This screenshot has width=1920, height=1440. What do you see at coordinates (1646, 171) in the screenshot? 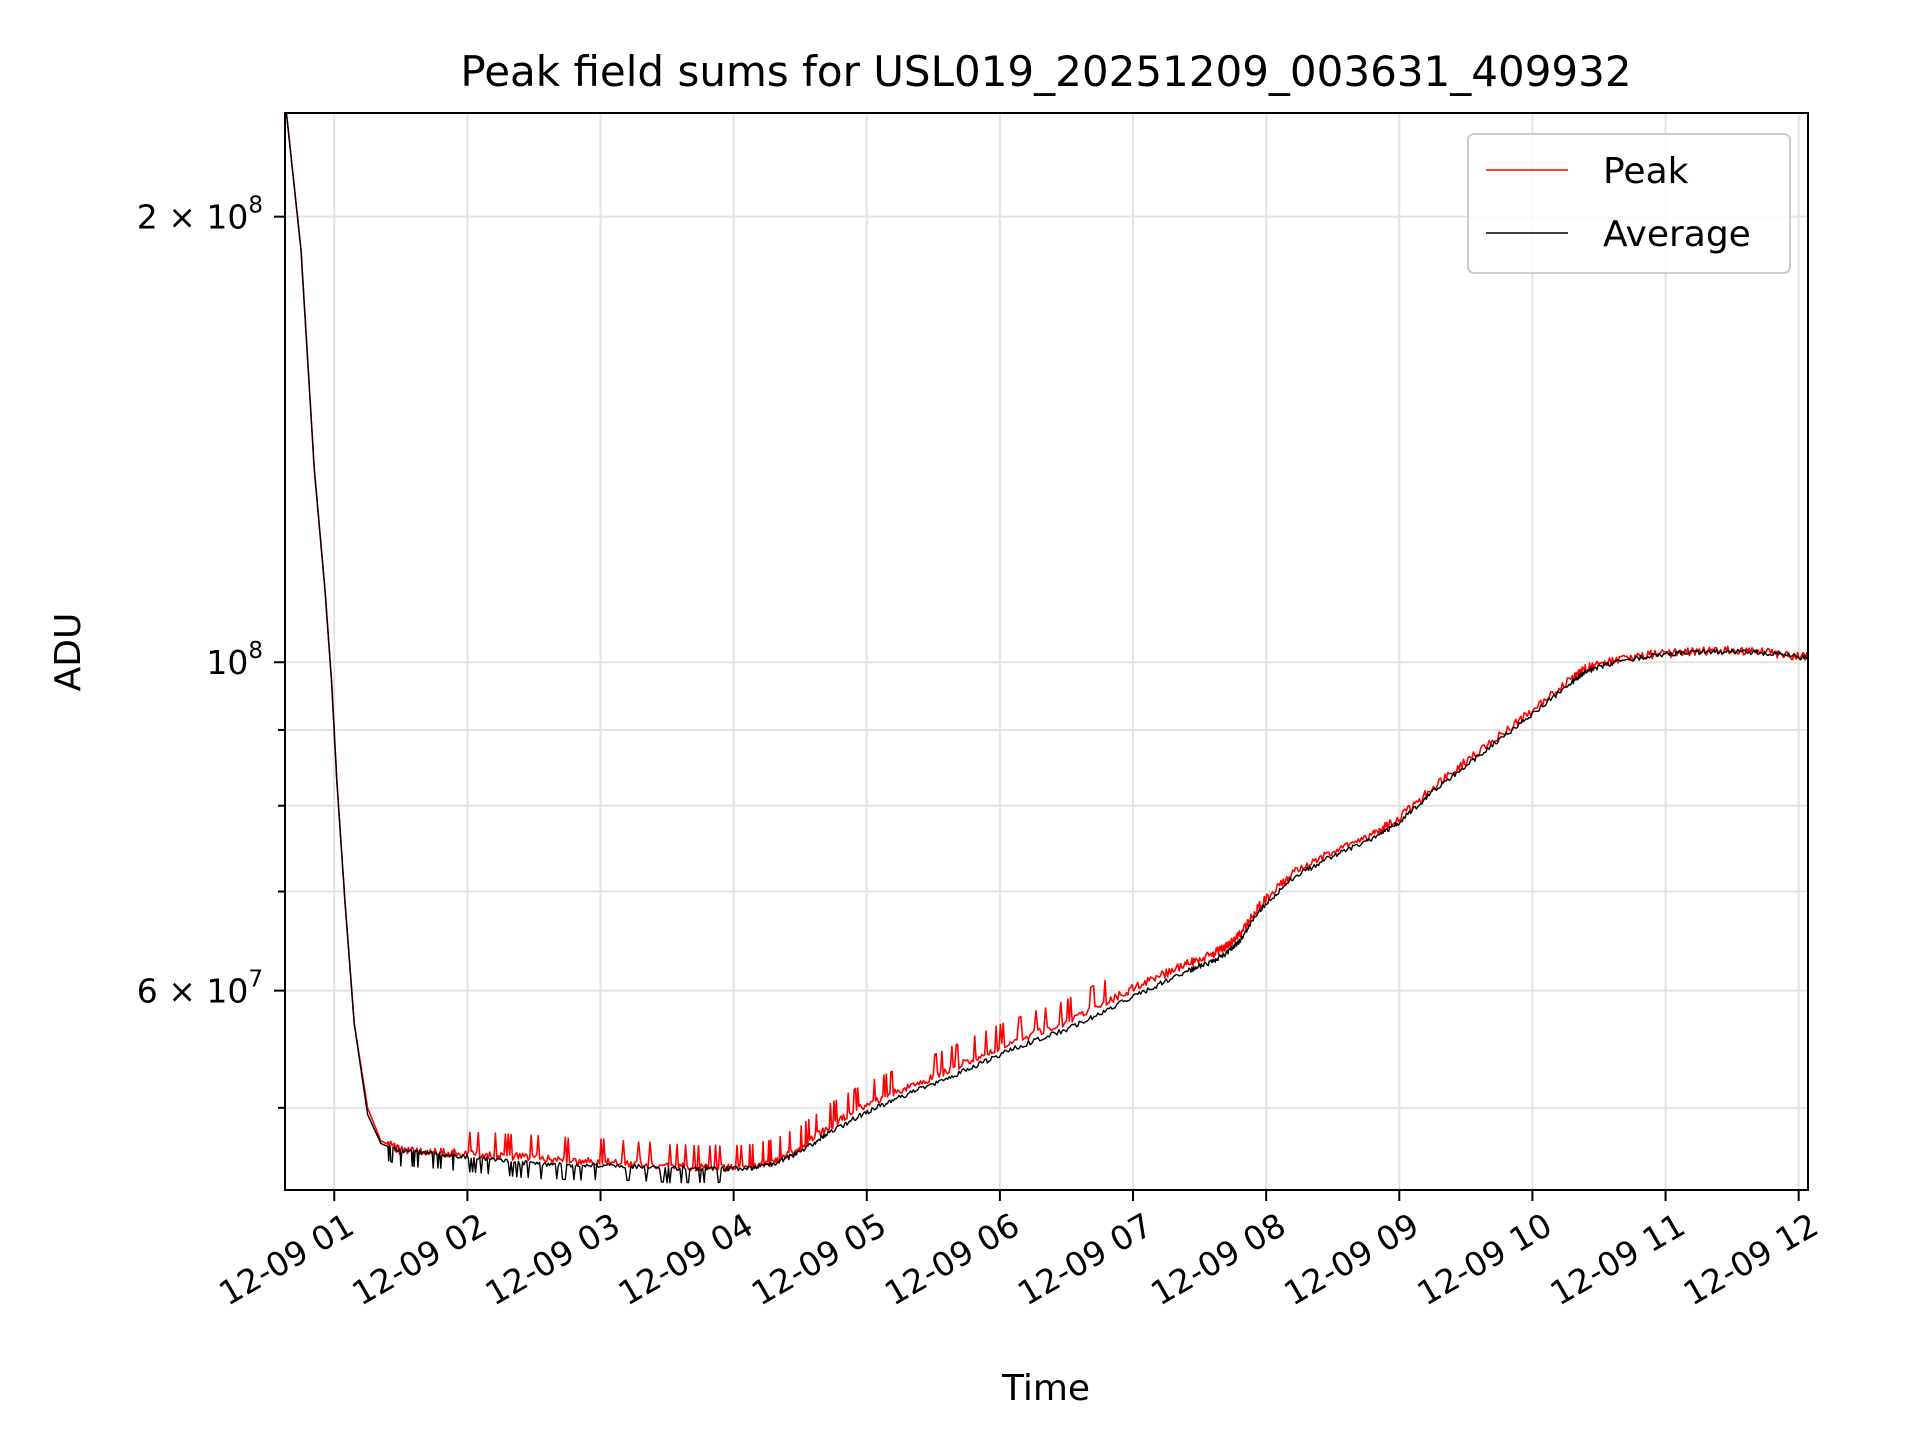
I see `legend-peak-label: Peak` at bounding box center [1646, 171].